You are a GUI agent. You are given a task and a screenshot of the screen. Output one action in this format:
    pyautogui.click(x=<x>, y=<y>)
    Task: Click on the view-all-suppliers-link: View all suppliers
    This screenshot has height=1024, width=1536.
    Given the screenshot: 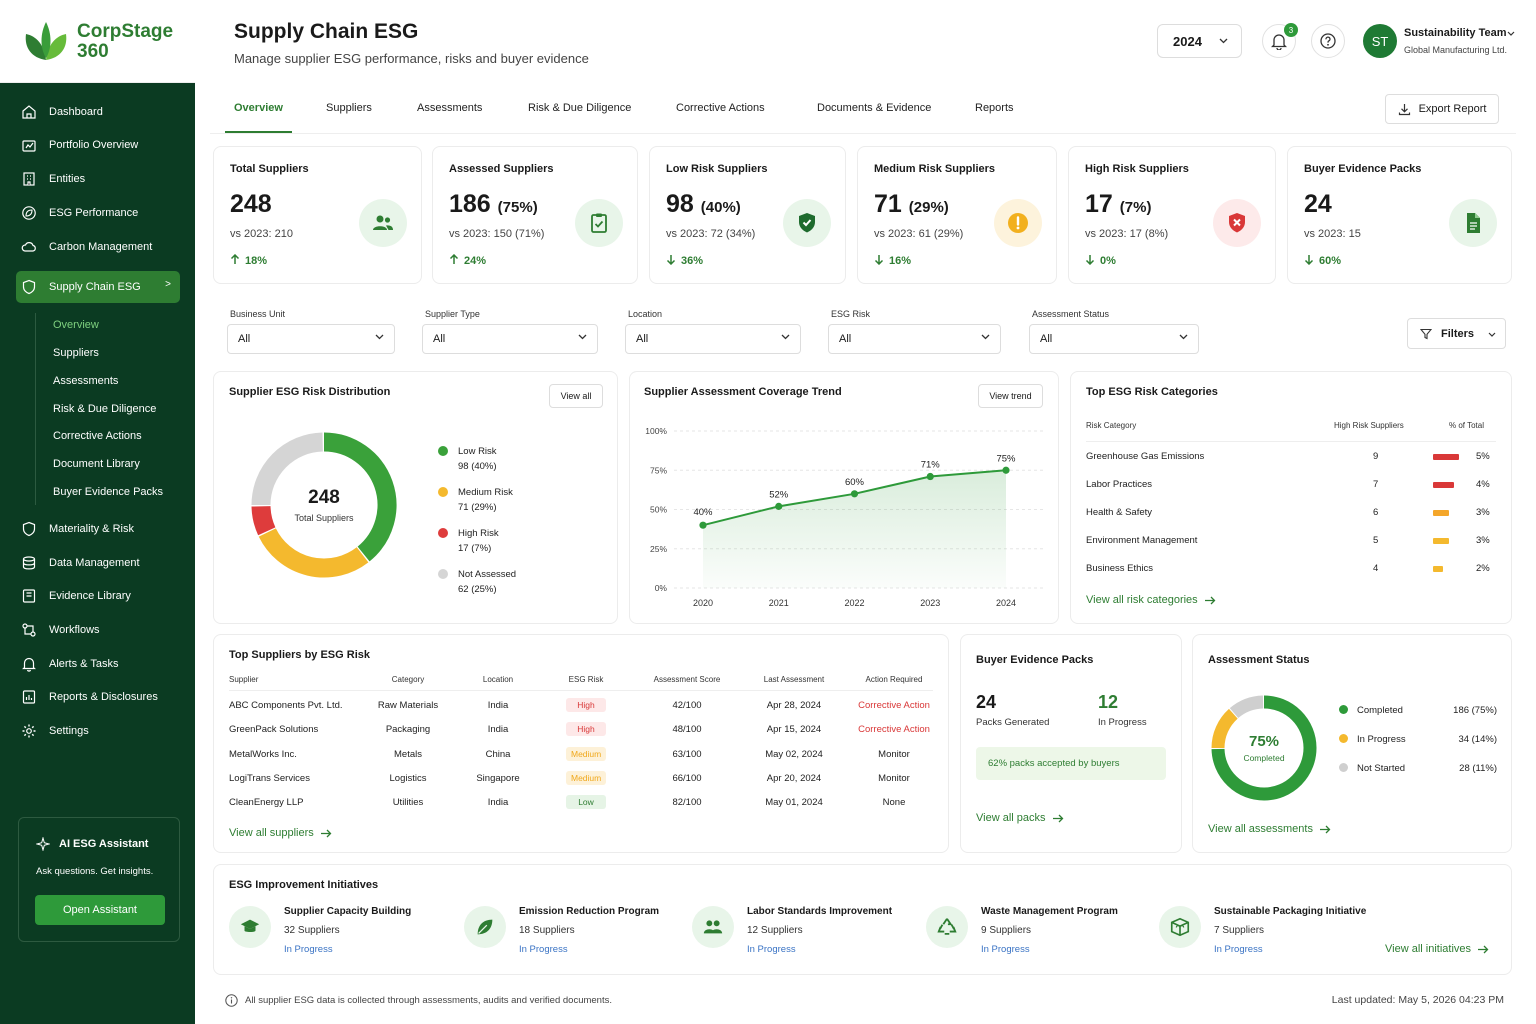 What is the action you would take?
    pyautogui.click(x=280, y=833)
    